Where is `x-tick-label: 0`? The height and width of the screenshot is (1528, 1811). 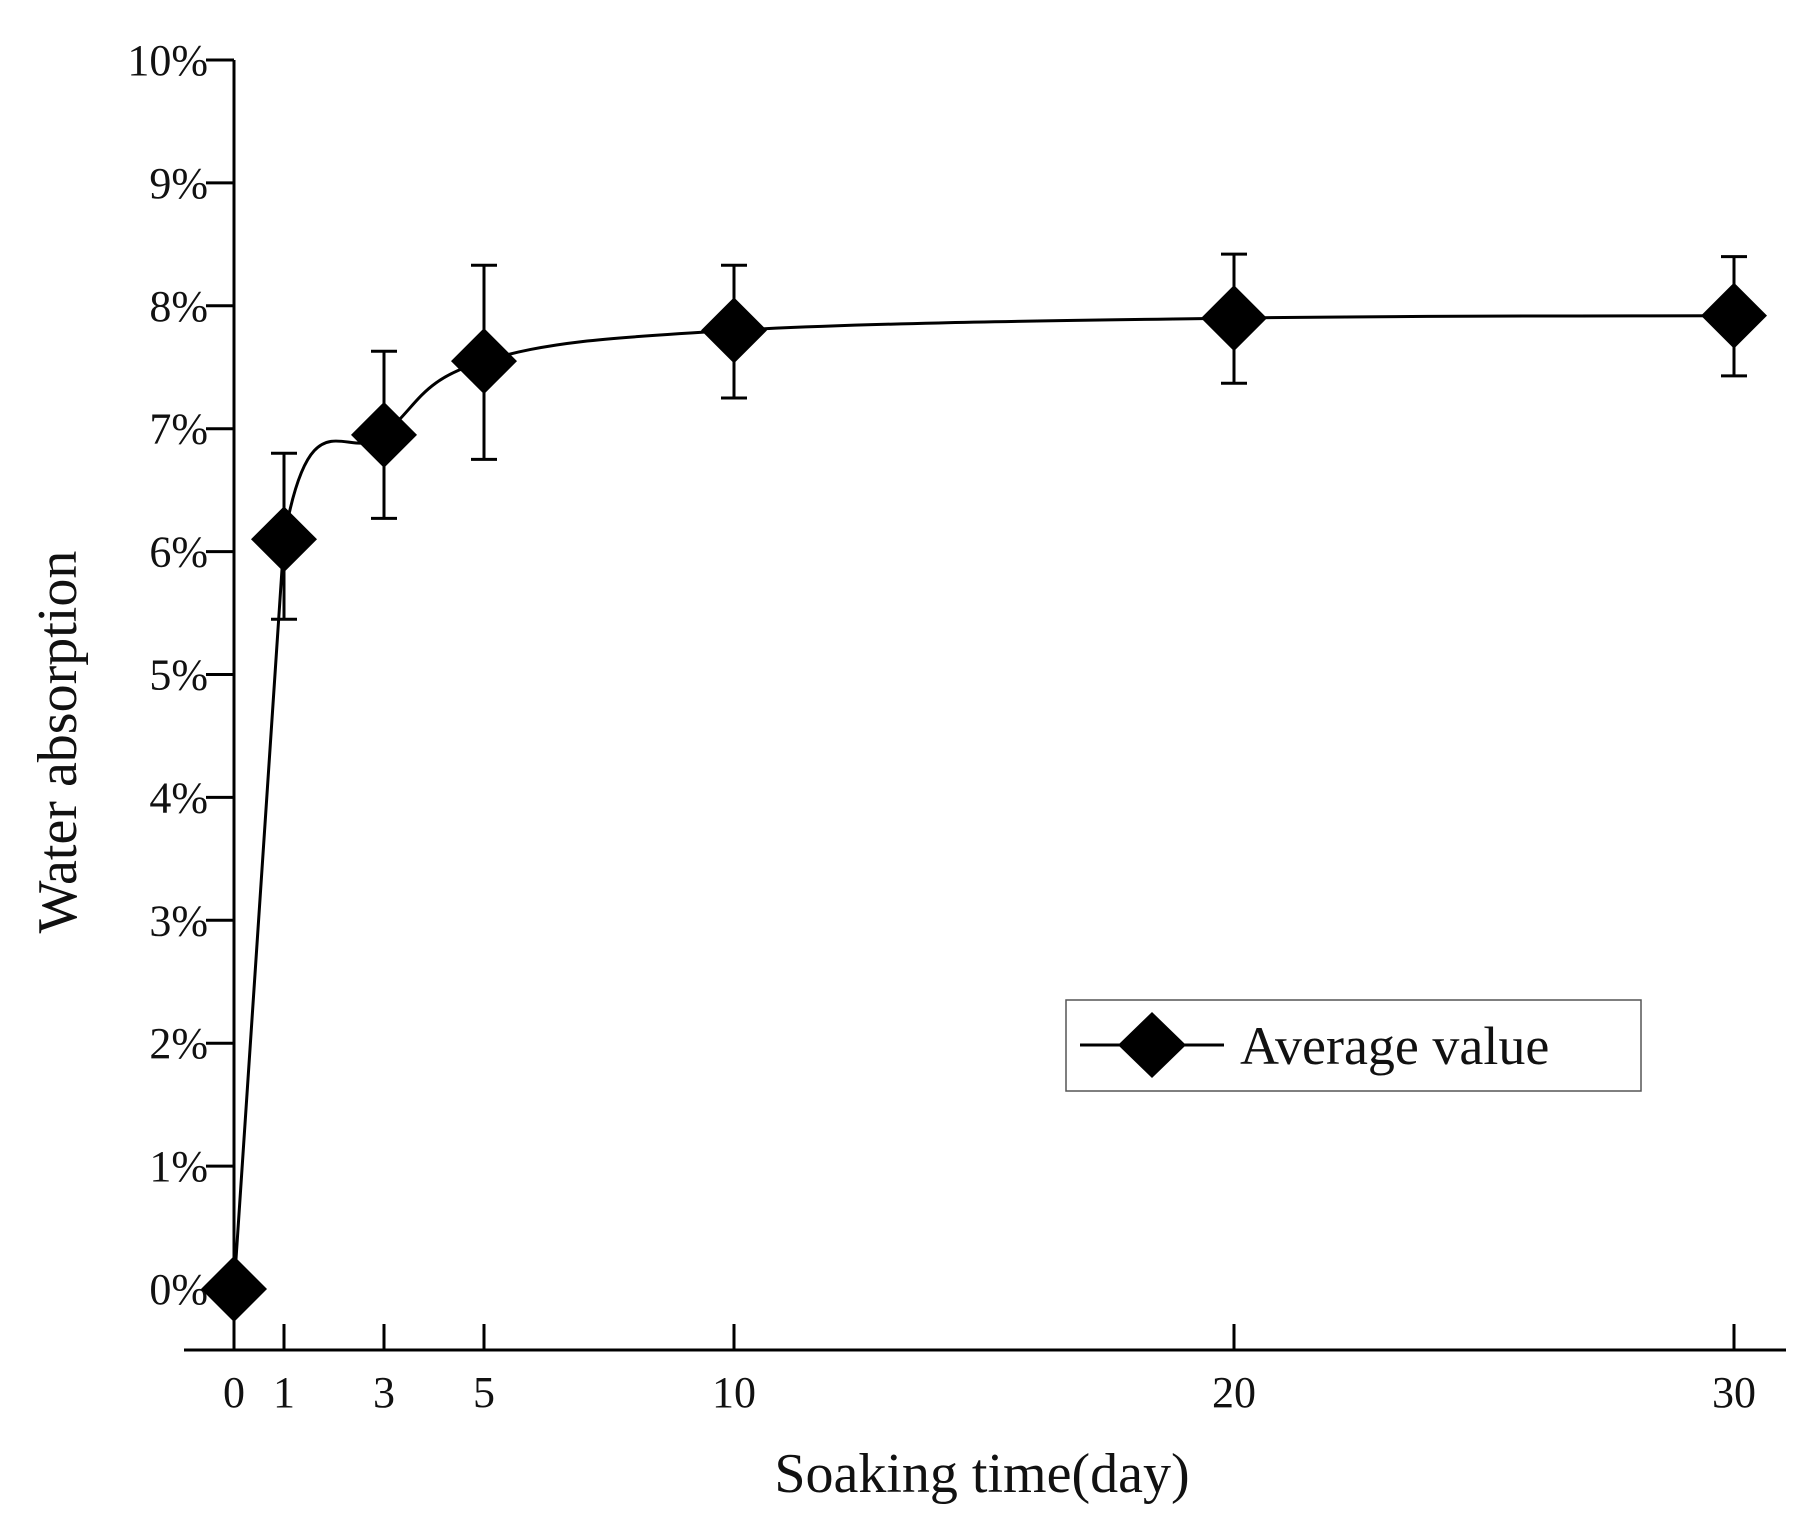
x-tick-label: 0 is located at coordinates (234, 1392).